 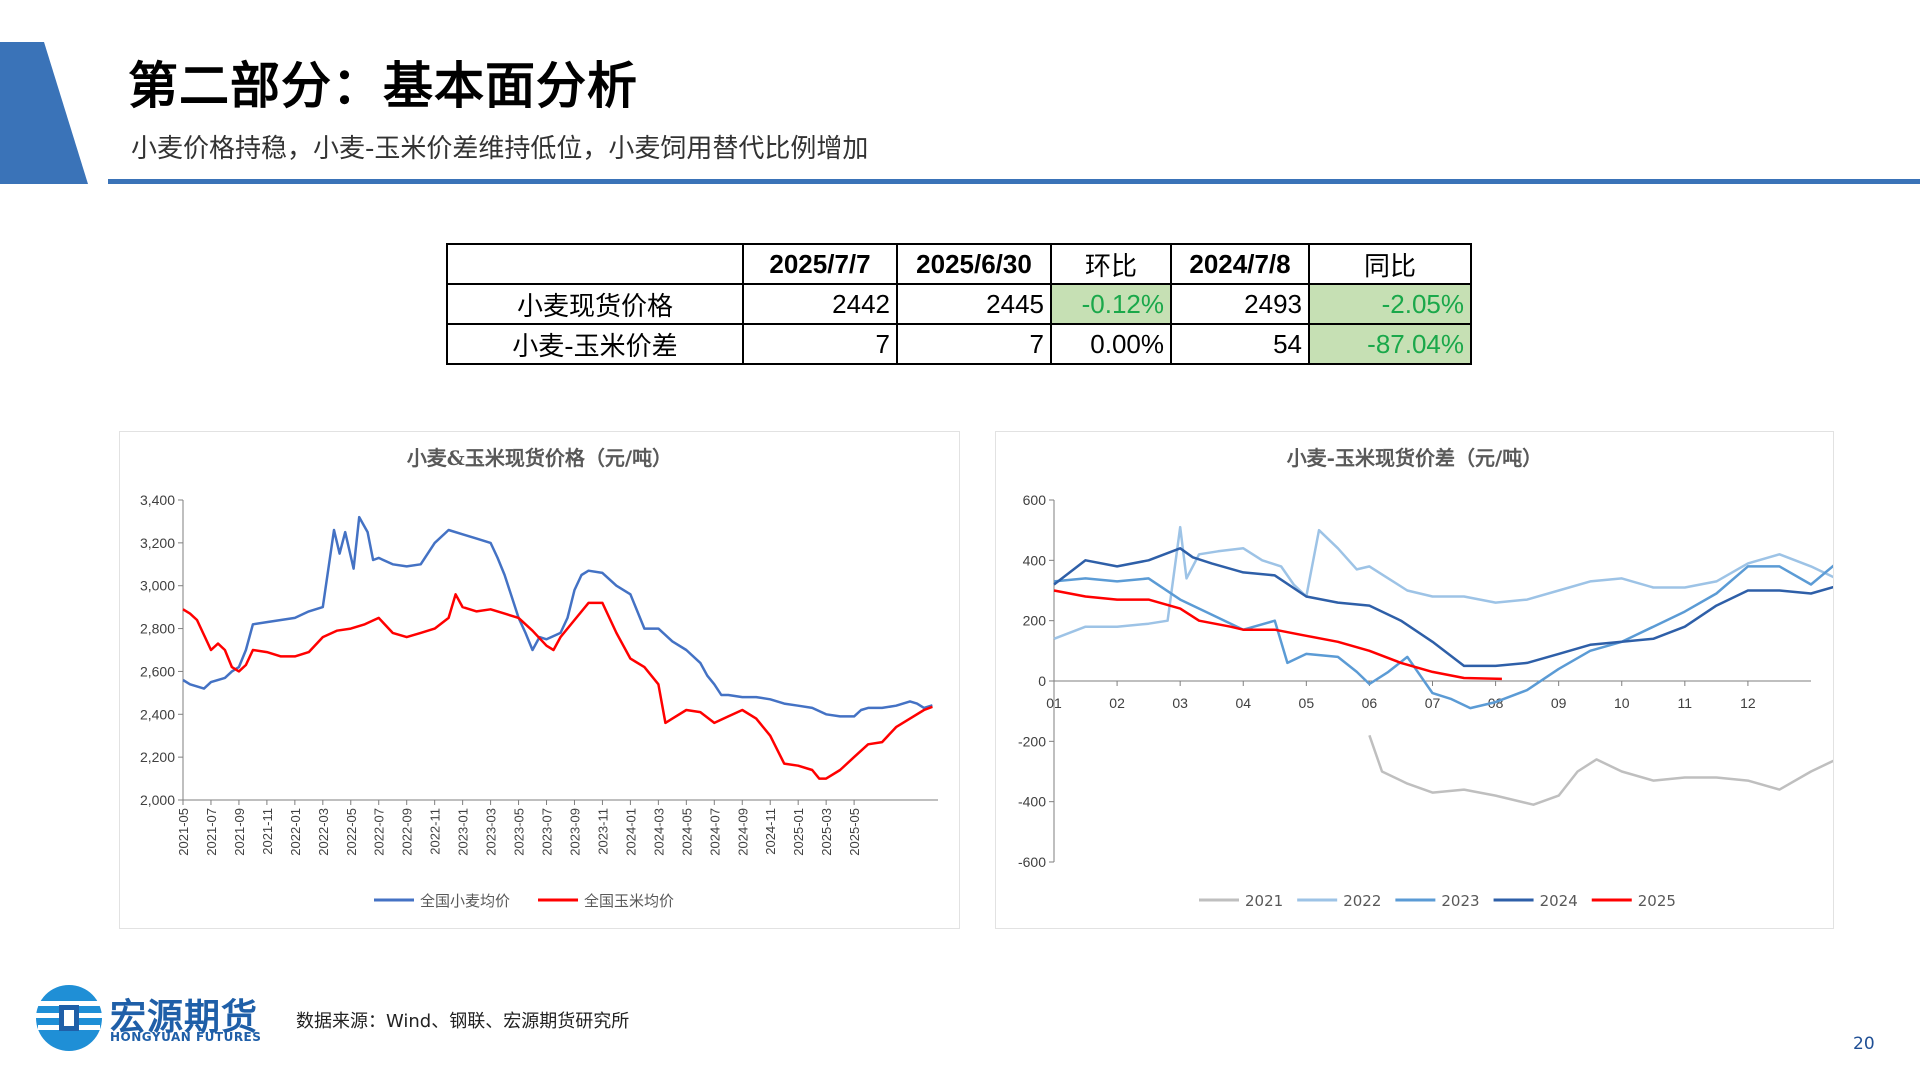 I want to click on legend-label: 2021, so click(x=1264, y=901).